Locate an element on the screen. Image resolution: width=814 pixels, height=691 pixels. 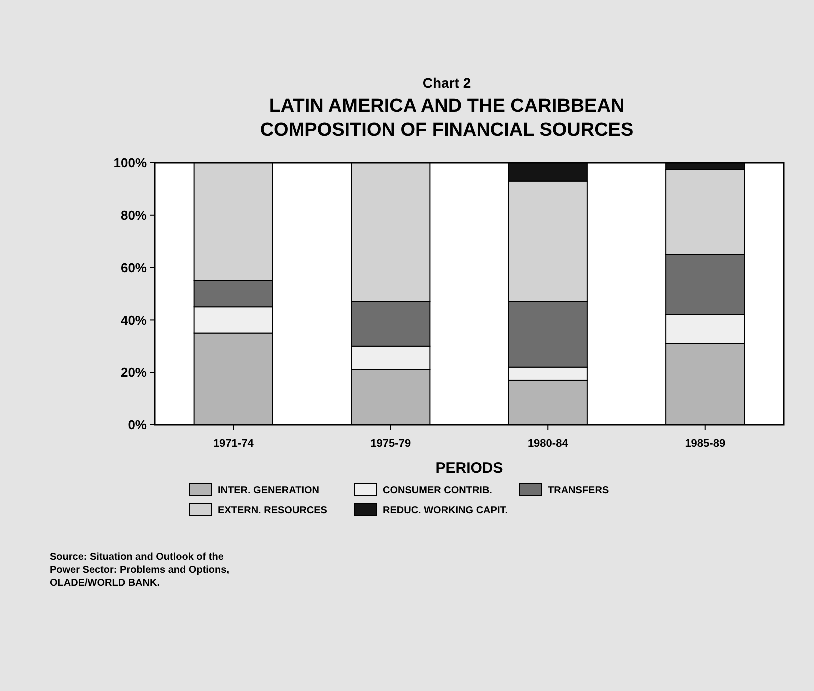
y-tick-label: 40% is located at coordinates (134, 320).